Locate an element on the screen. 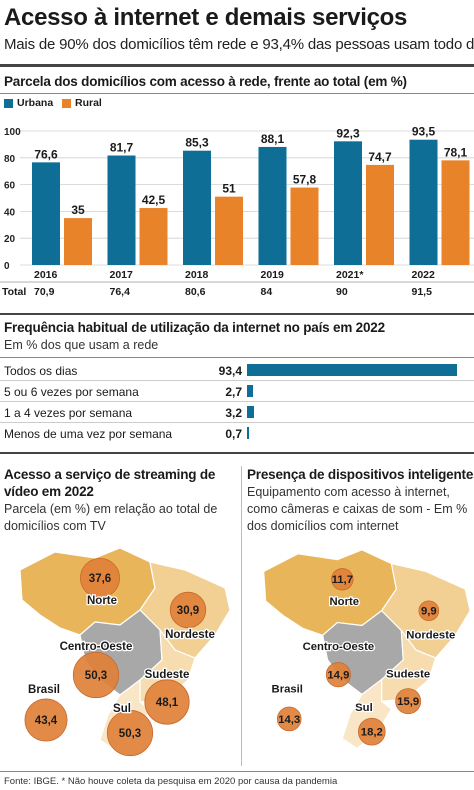  bar-value-label: 42,5 is located at coordinates (154, 200).